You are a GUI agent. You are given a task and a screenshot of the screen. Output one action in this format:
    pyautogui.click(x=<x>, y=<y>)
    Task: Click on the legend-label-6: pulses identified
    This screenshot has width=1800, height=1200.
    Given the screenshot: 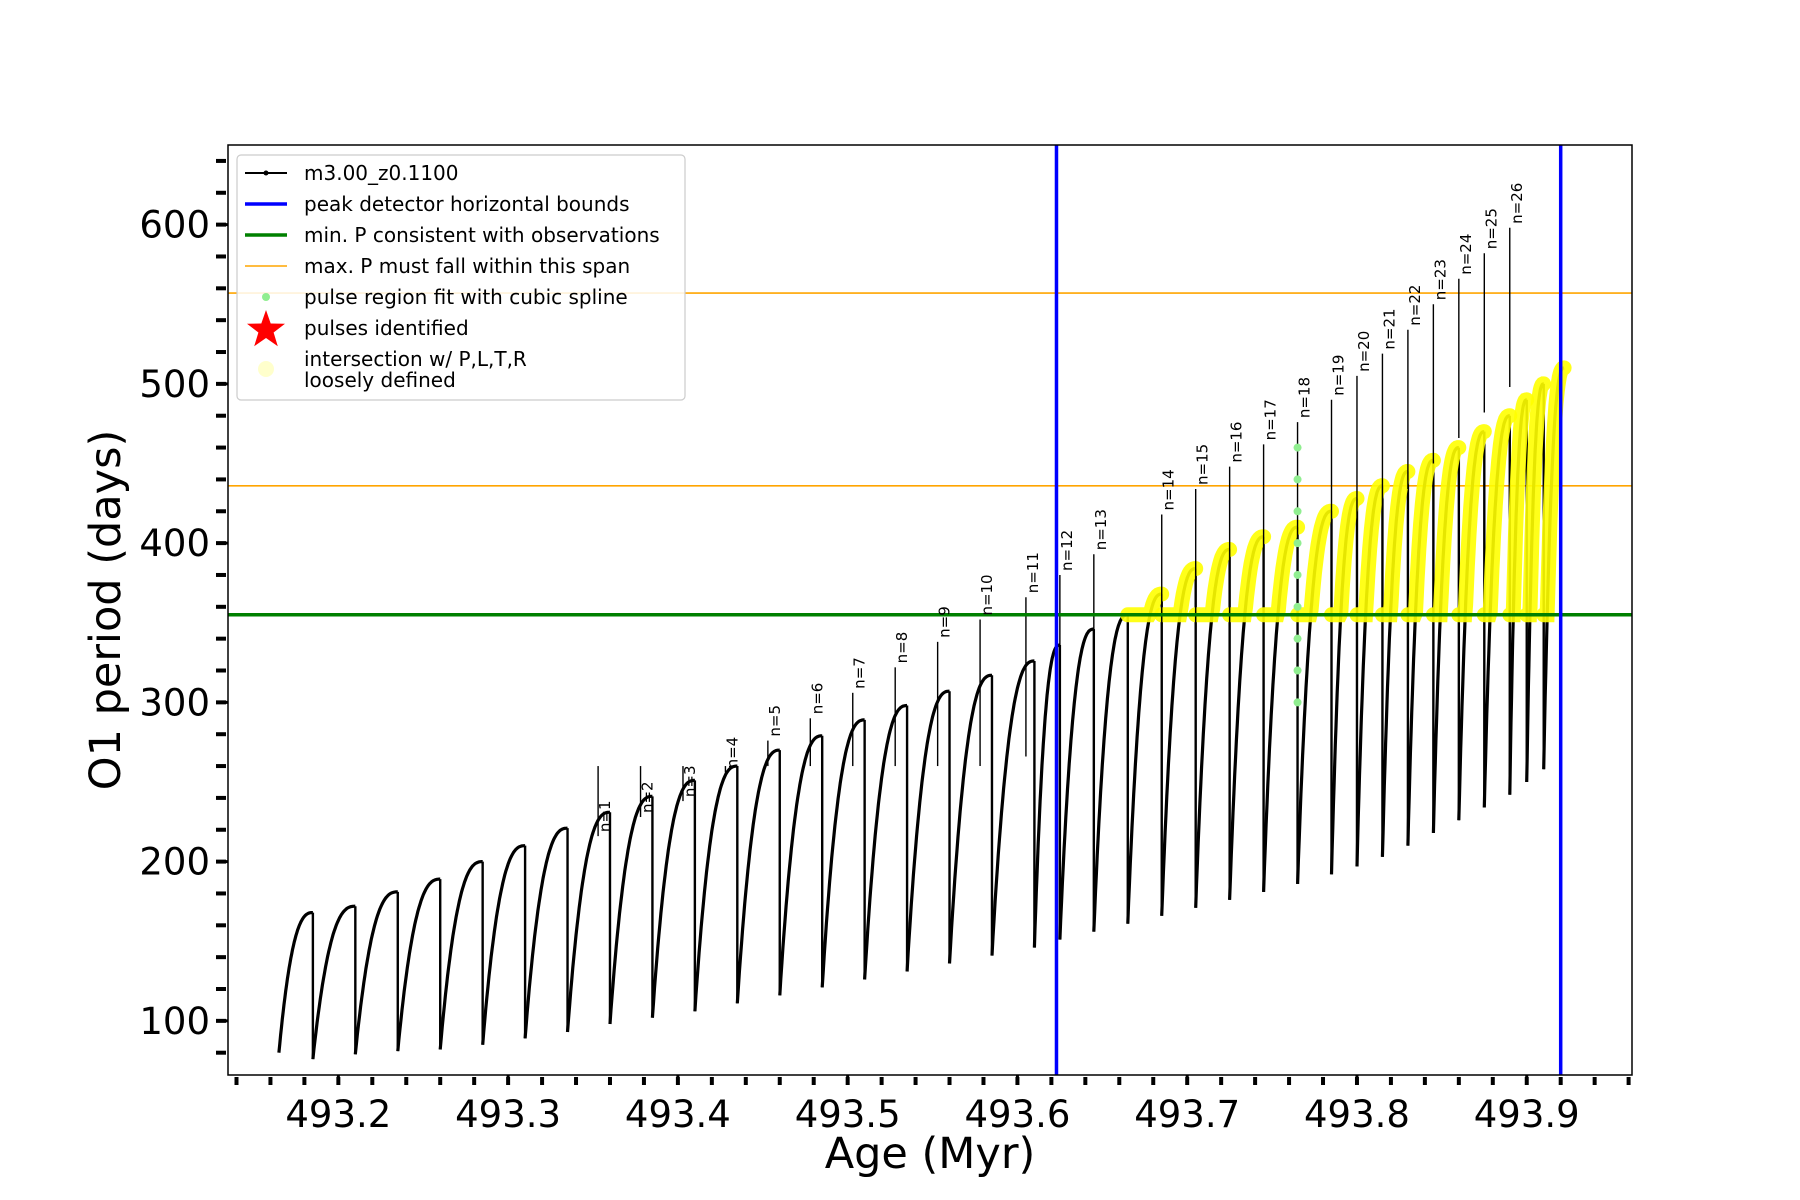 What is the action you would take?
    pyautogui.click(x=386, y=328)
    